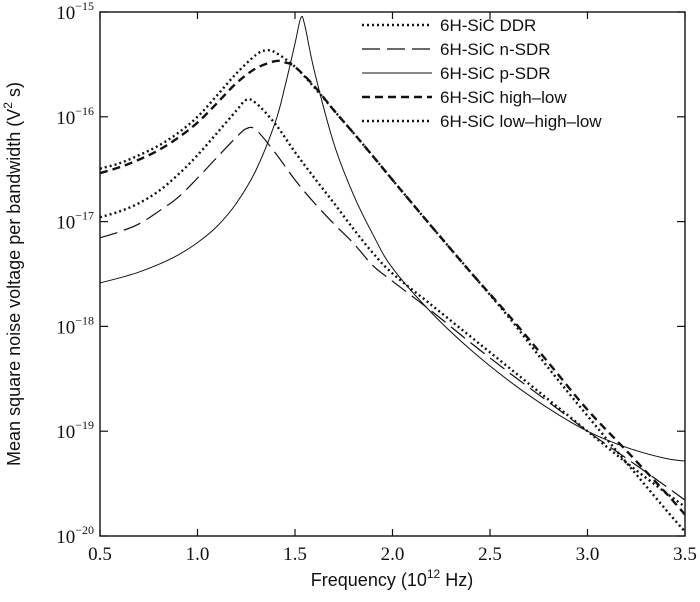 Image resolution: width=700 pixels, height=602 pixels. What do you see at coordinates (685, 554) in the screenshot?
I see `x-tick-label: 3.5` at bounding box center [685, 554].